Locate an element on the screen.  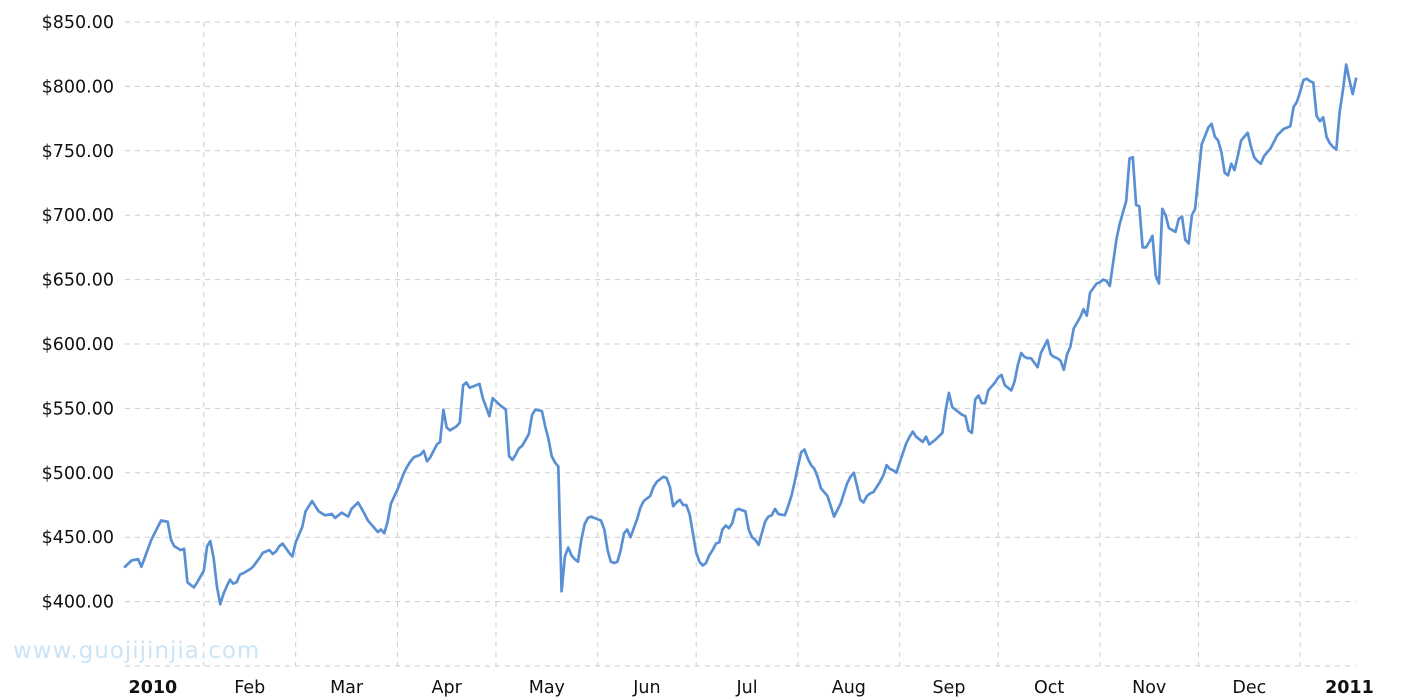
x-axis-label: 2010 is located at coordinates (153, 688).